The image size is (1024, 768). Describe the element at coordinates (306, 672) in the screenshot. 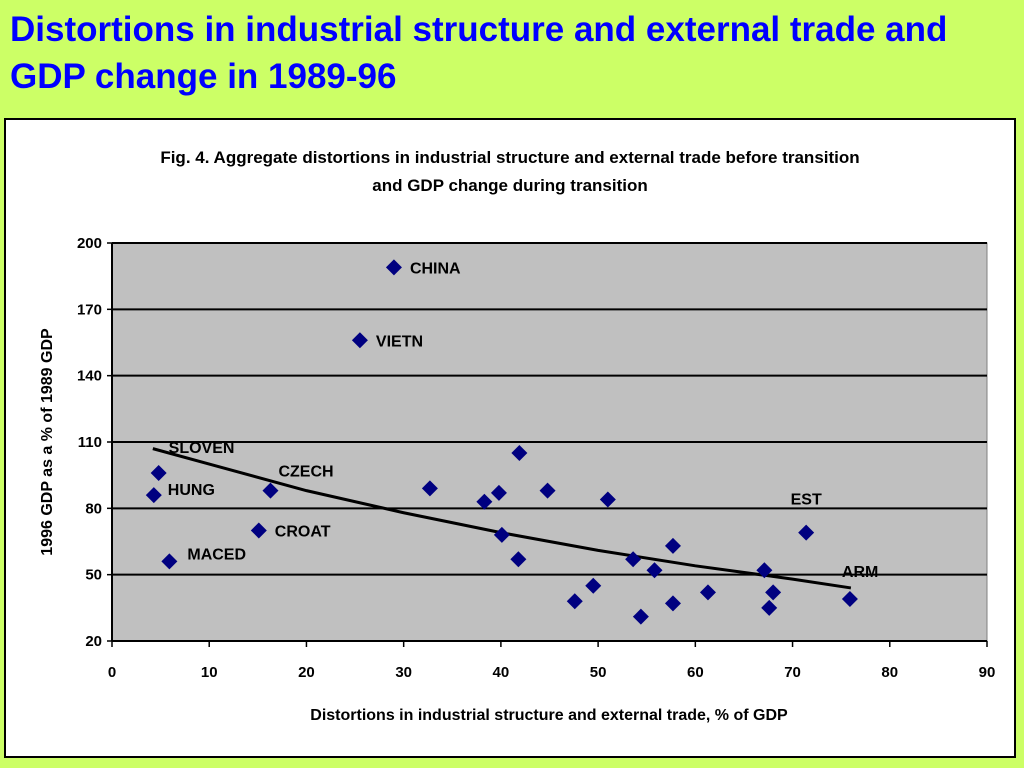

I see `x-tick-label: 20` at that location.